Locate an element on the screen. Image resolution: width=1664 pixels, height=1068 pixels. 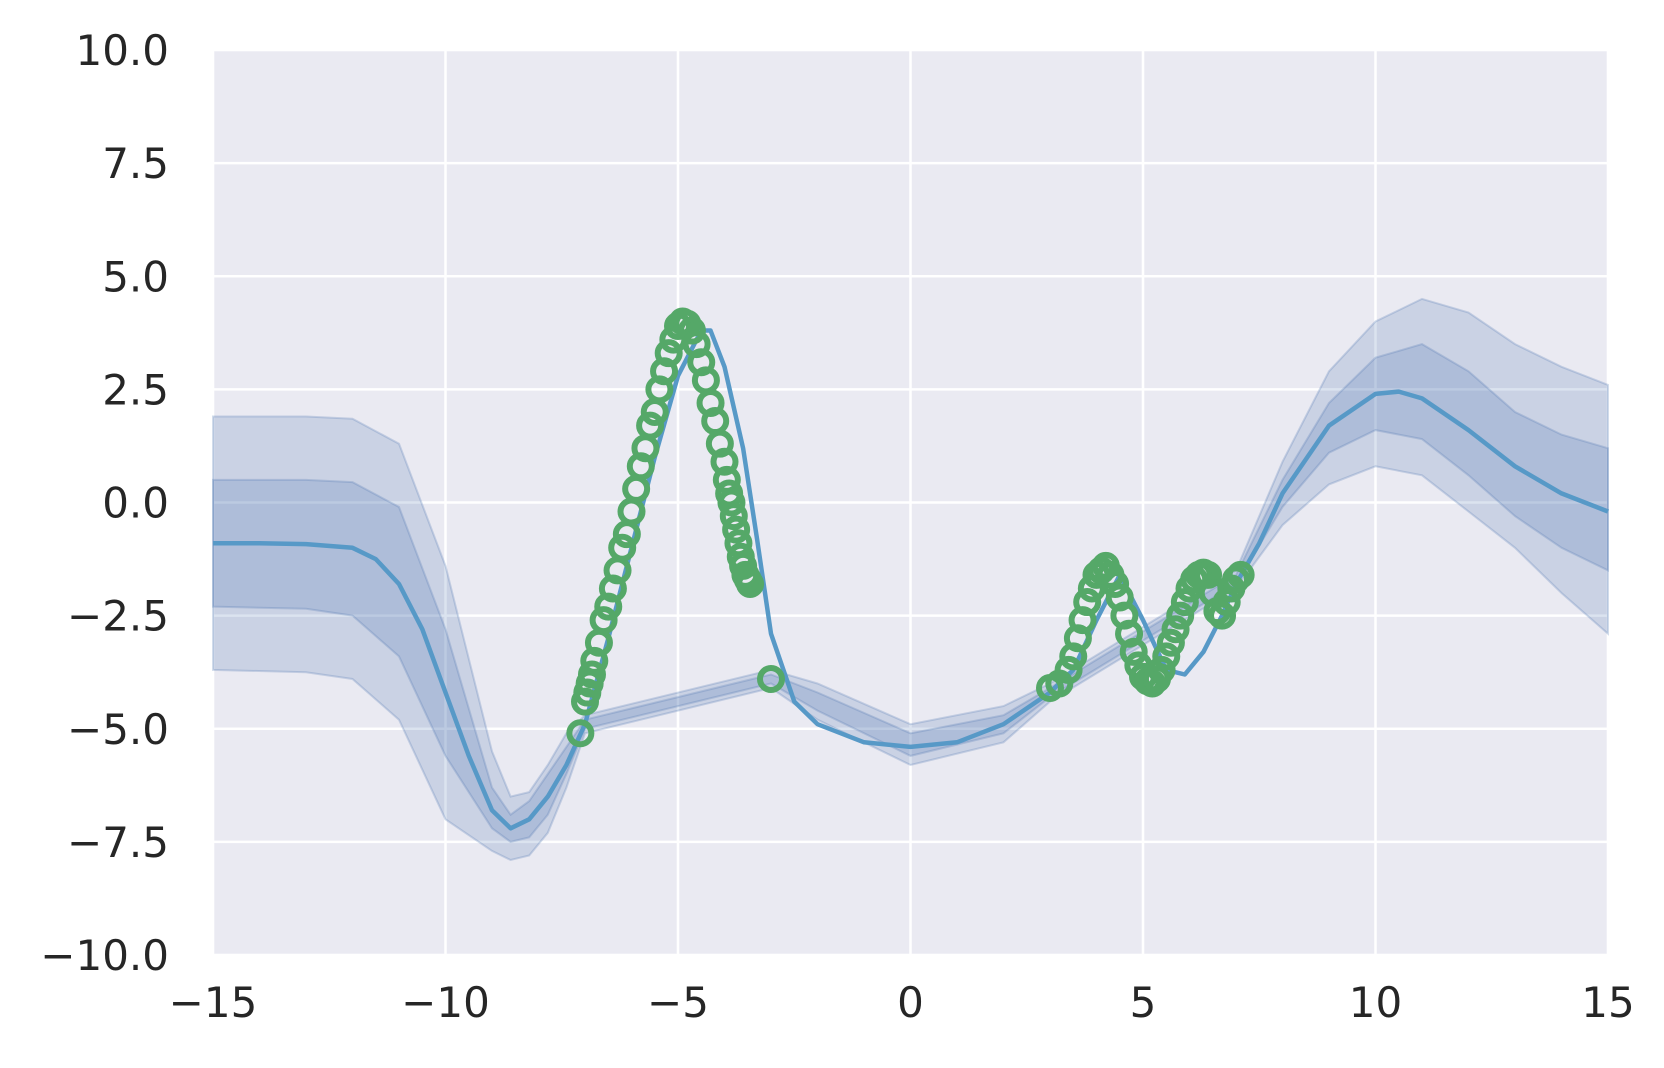
x-tick-label: 5 is located at coordinates (1143, 1002).